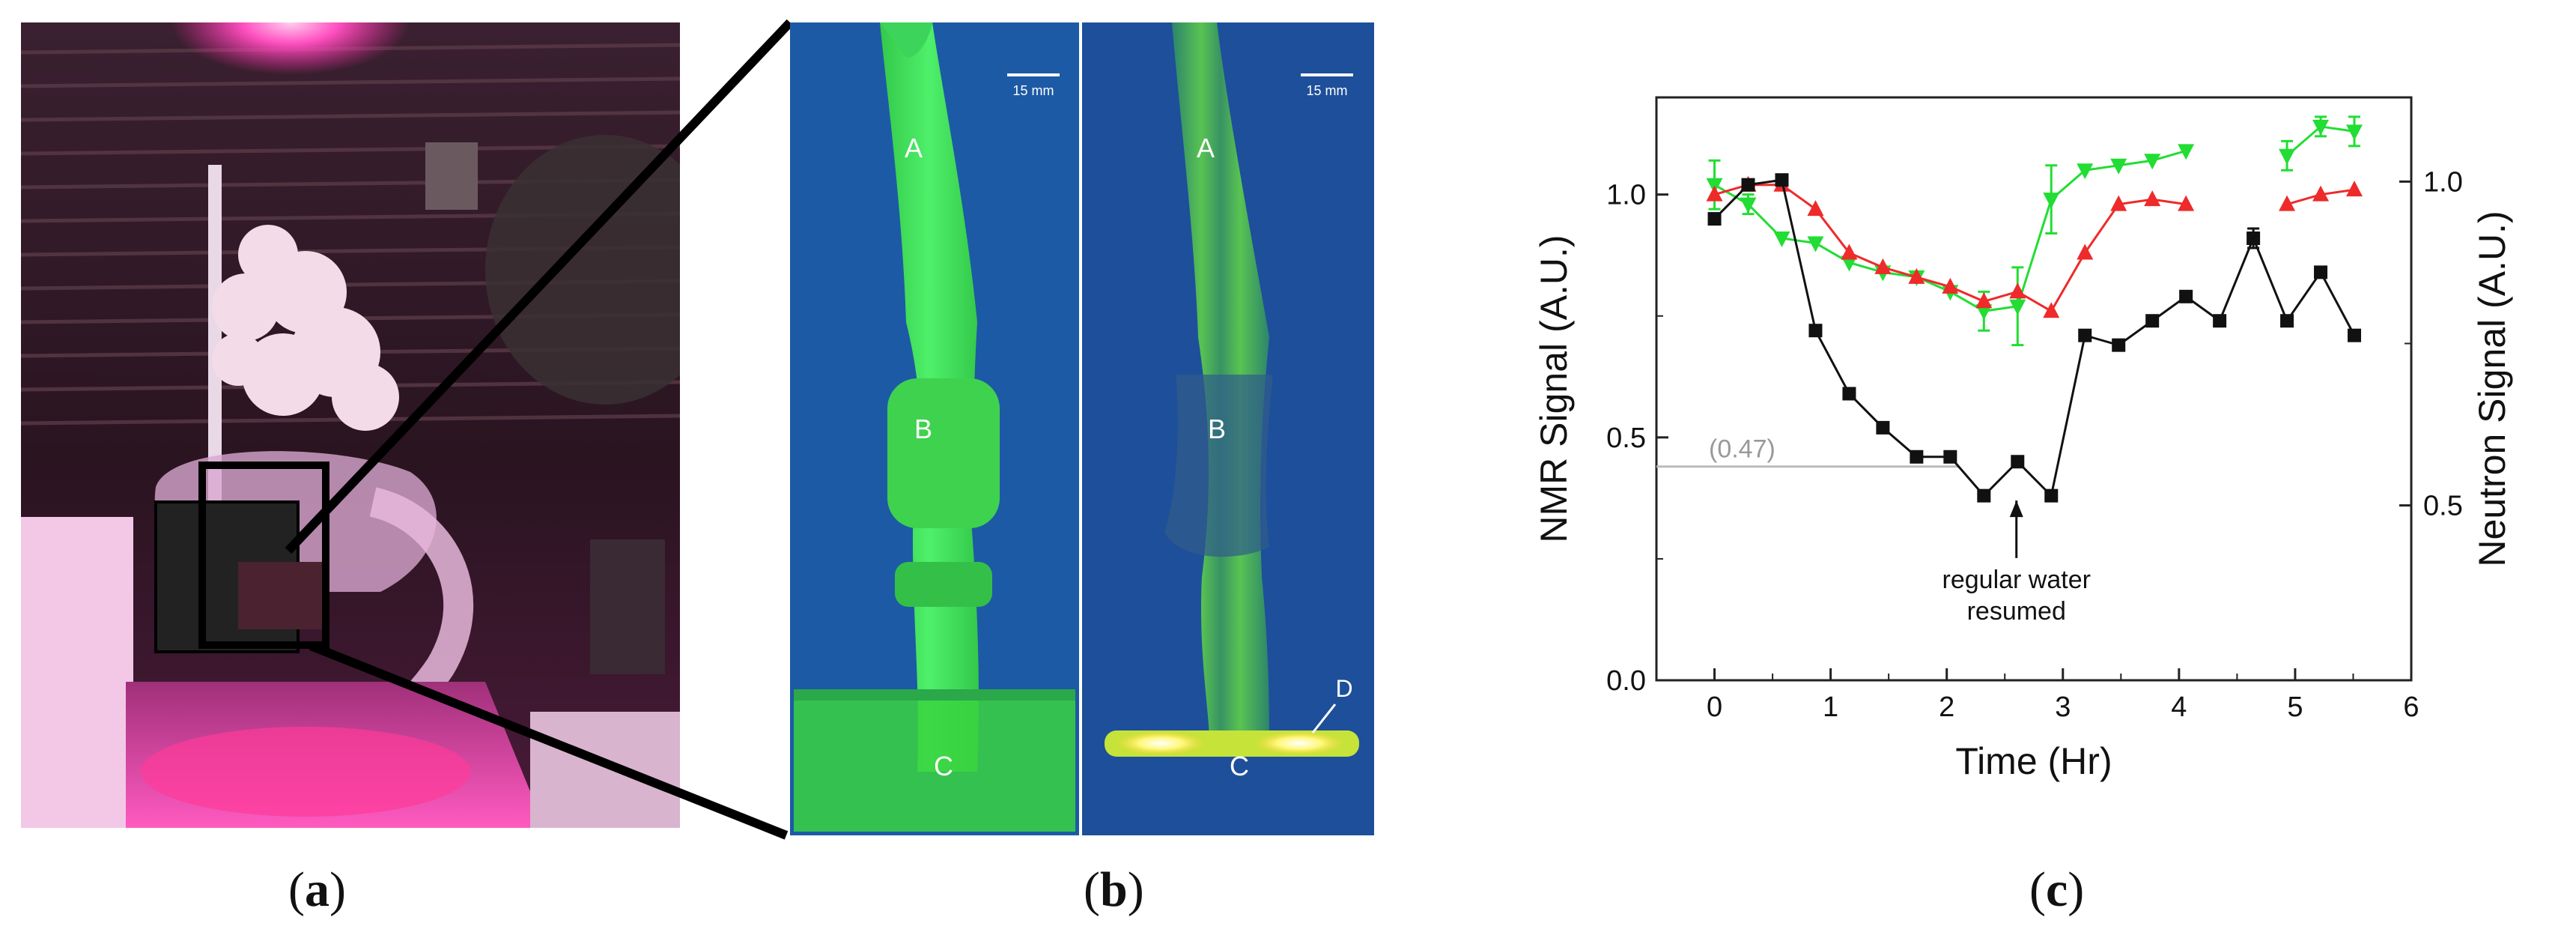  I want to click on reference-line-label: (0.47), so click(1742, 450).